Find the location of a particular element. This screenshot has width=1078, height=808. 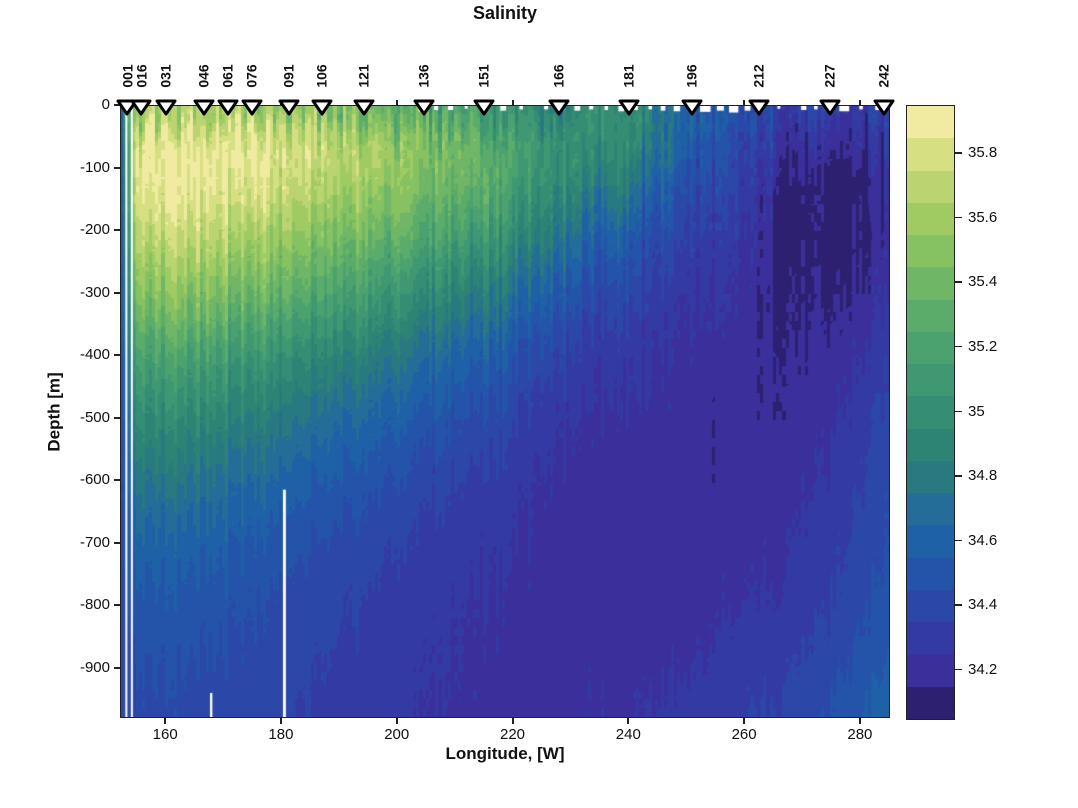

y-axis-label-wrap: Depth [m] is located at coordinates (55, 411).